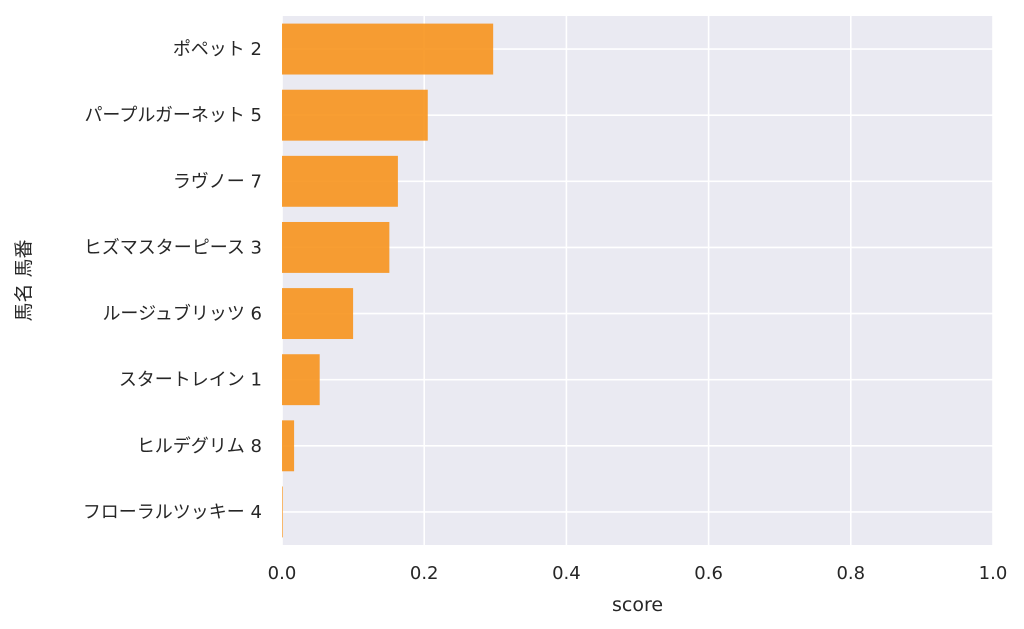  What do you see at coordinates (637, 605) in the screenshot?
I see `x-axis-title: score` at bounding box center [637, 605].